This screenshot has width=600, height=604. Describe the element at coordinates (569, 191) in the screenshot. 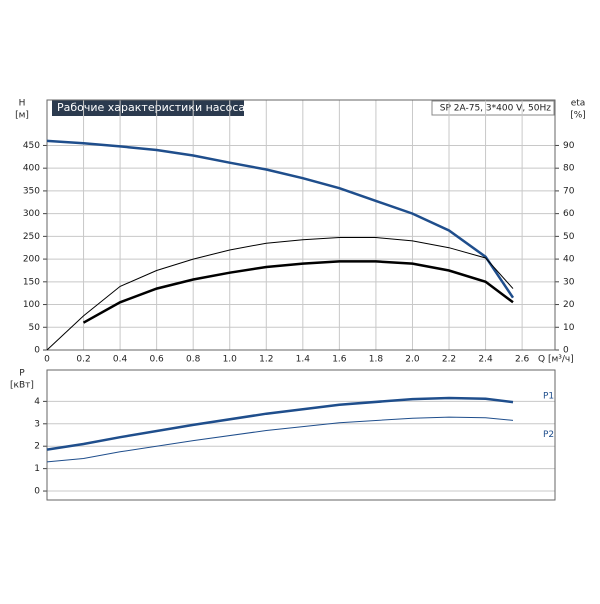

I see `y2-tick-label: 70` at that location.